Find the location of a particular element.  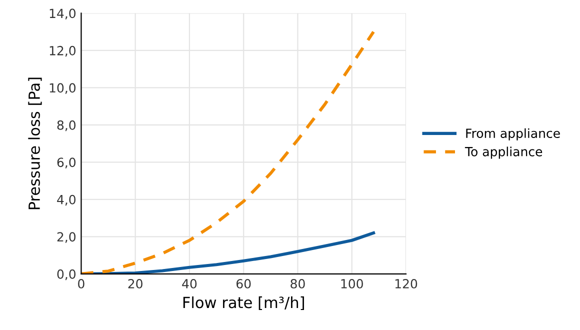

x-tick-label: 20 is located at coordinates (135, 283).